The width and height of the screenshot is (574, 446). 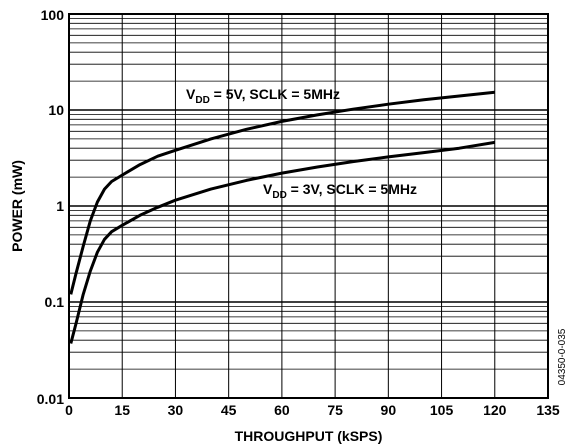 I want to click on y-tick-label: 100, so click(x=53, y=15).